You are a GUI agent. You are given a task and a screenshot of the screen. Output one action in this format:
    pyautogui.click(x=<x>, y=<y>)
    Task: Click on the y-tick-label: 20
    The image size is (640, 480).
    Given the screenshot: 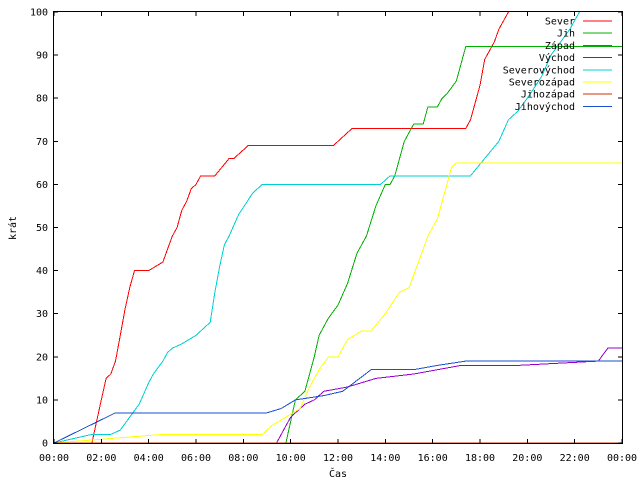 What is the action you would take?
    pyautogui.click(x=42, y=357)
    